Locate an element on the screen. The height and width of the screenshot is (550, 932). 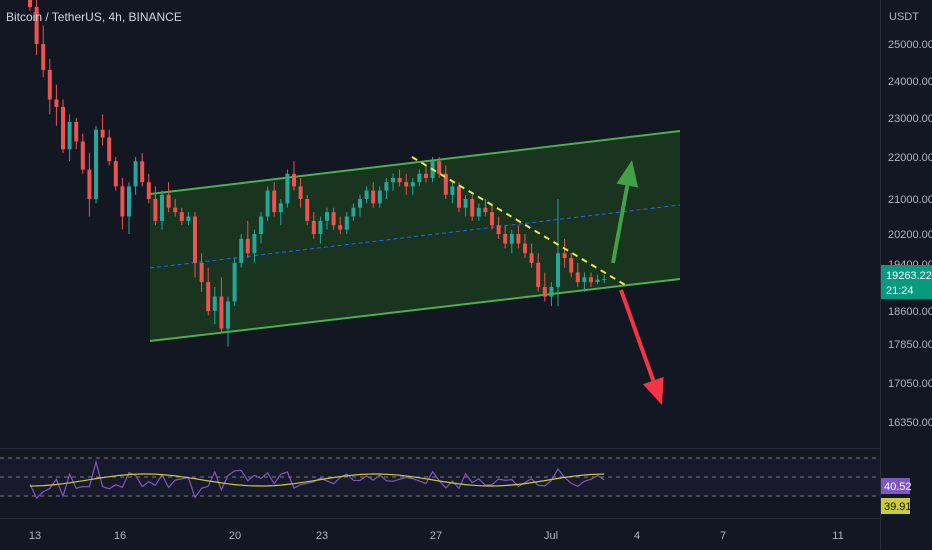
time-tick-label: Jul is located at coordinates (551, 536).